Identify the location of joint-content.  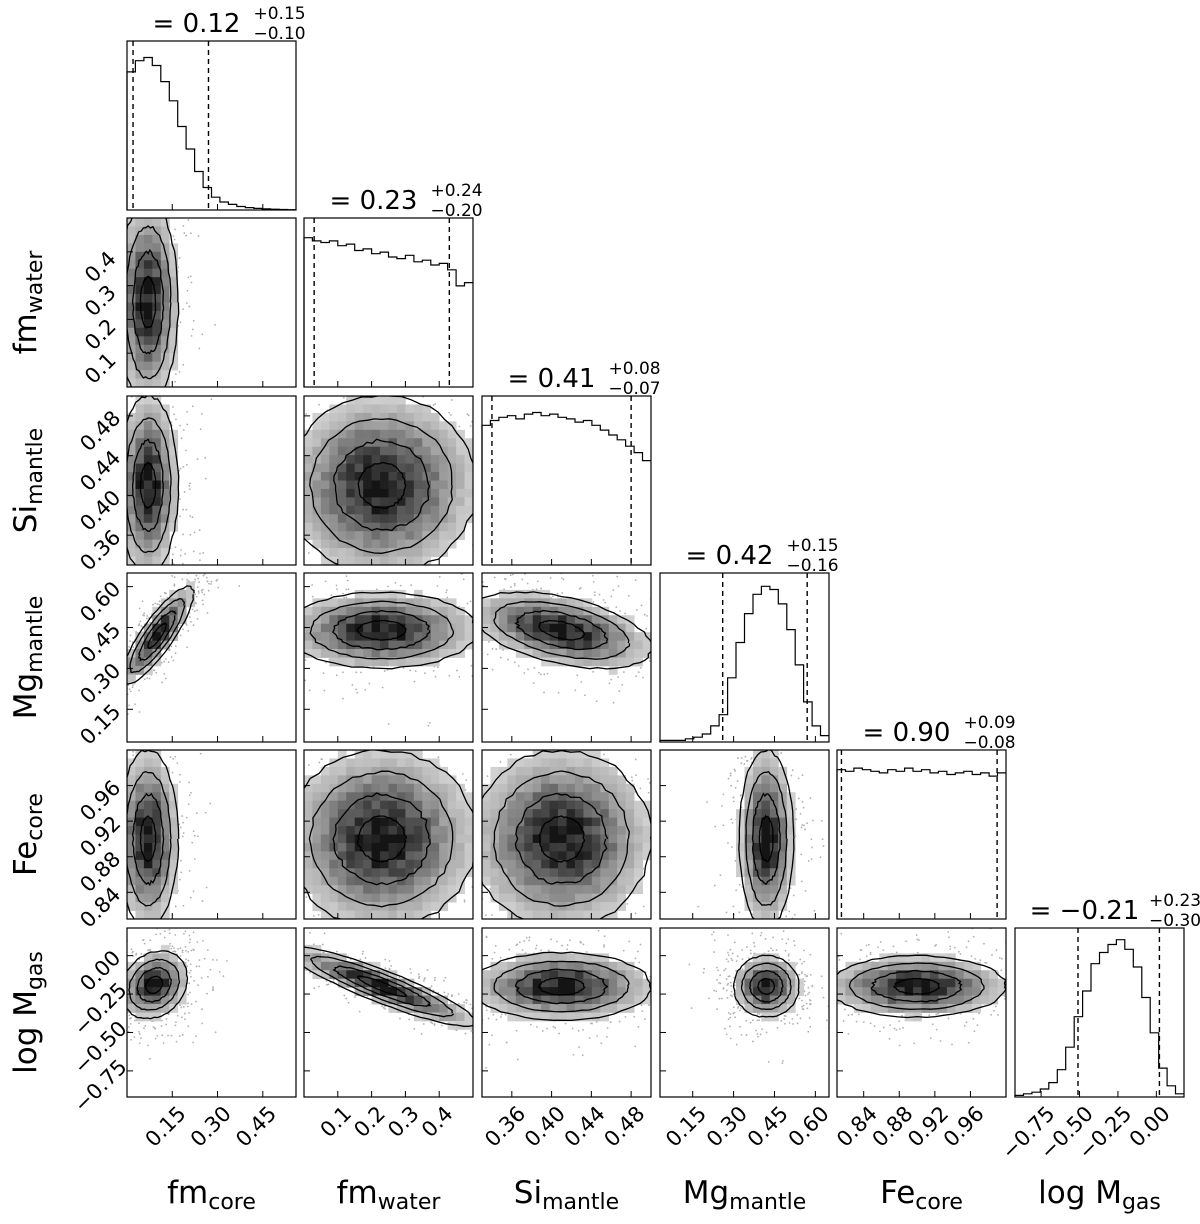
(165, 486).